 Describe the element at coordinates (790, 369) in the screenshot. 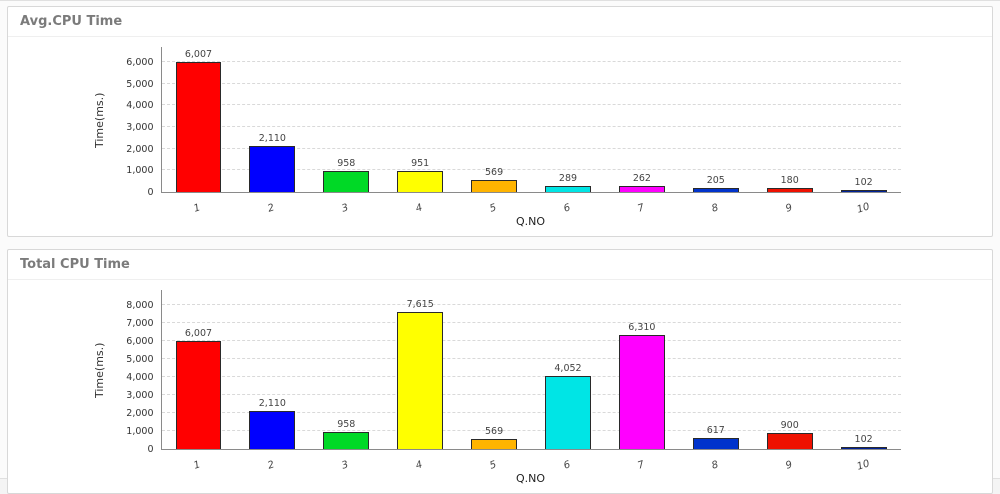

I see `bar-slot-9: 900` at that location.